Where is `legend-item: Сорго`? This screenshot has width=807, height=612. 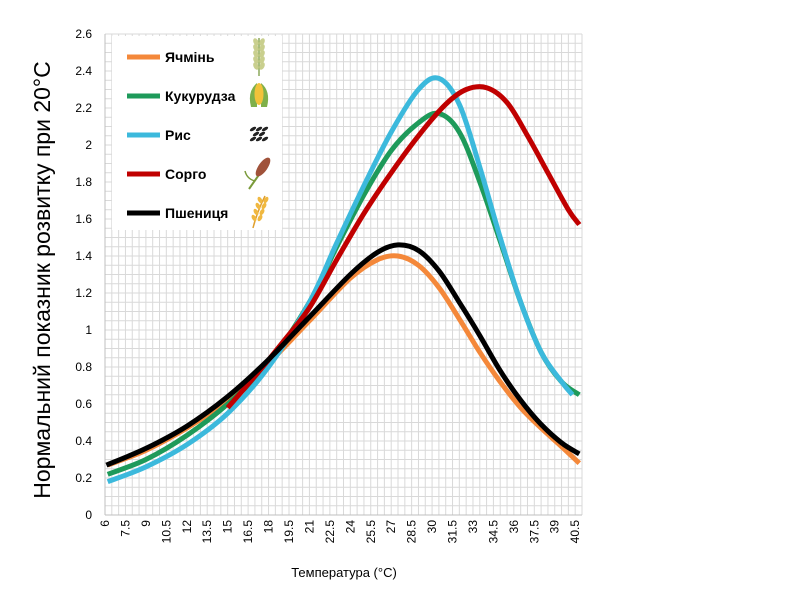 legend-item: Сорго is located at coordinates (199, 173).